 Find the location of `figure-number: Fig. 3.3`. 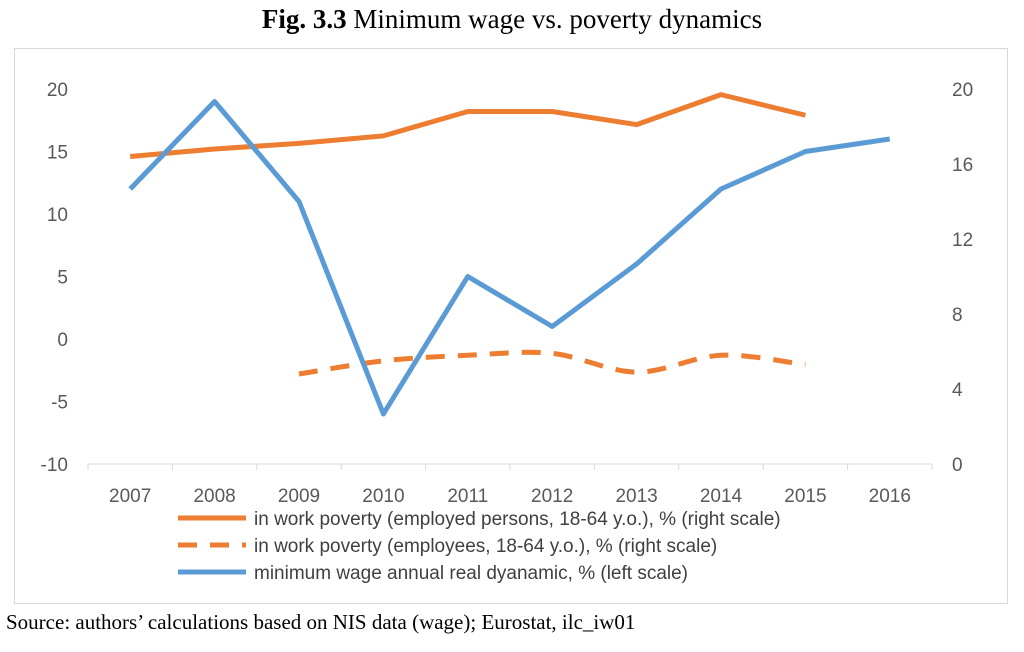

figure-number: Fig. 3.3 is located at coordinates (304, 19).